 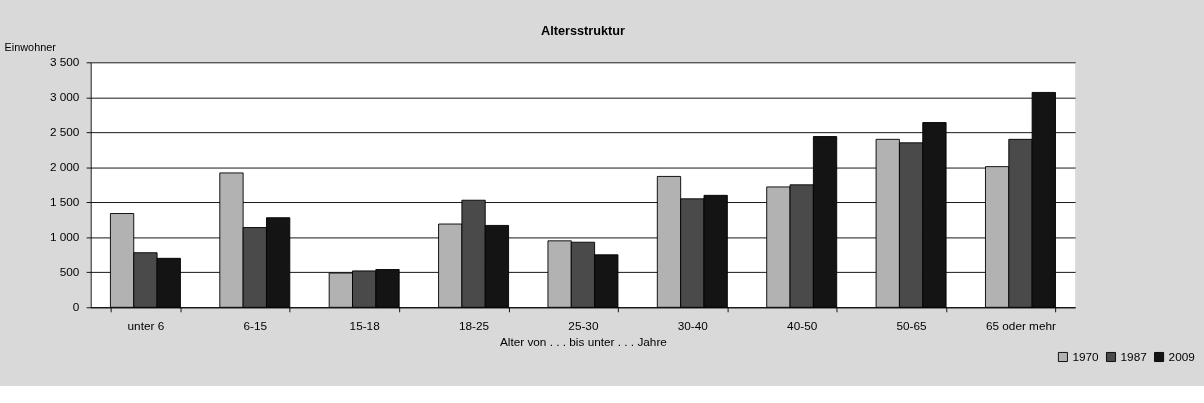 I want to click on y-tick-label: 500, so click(x=69, y=272).